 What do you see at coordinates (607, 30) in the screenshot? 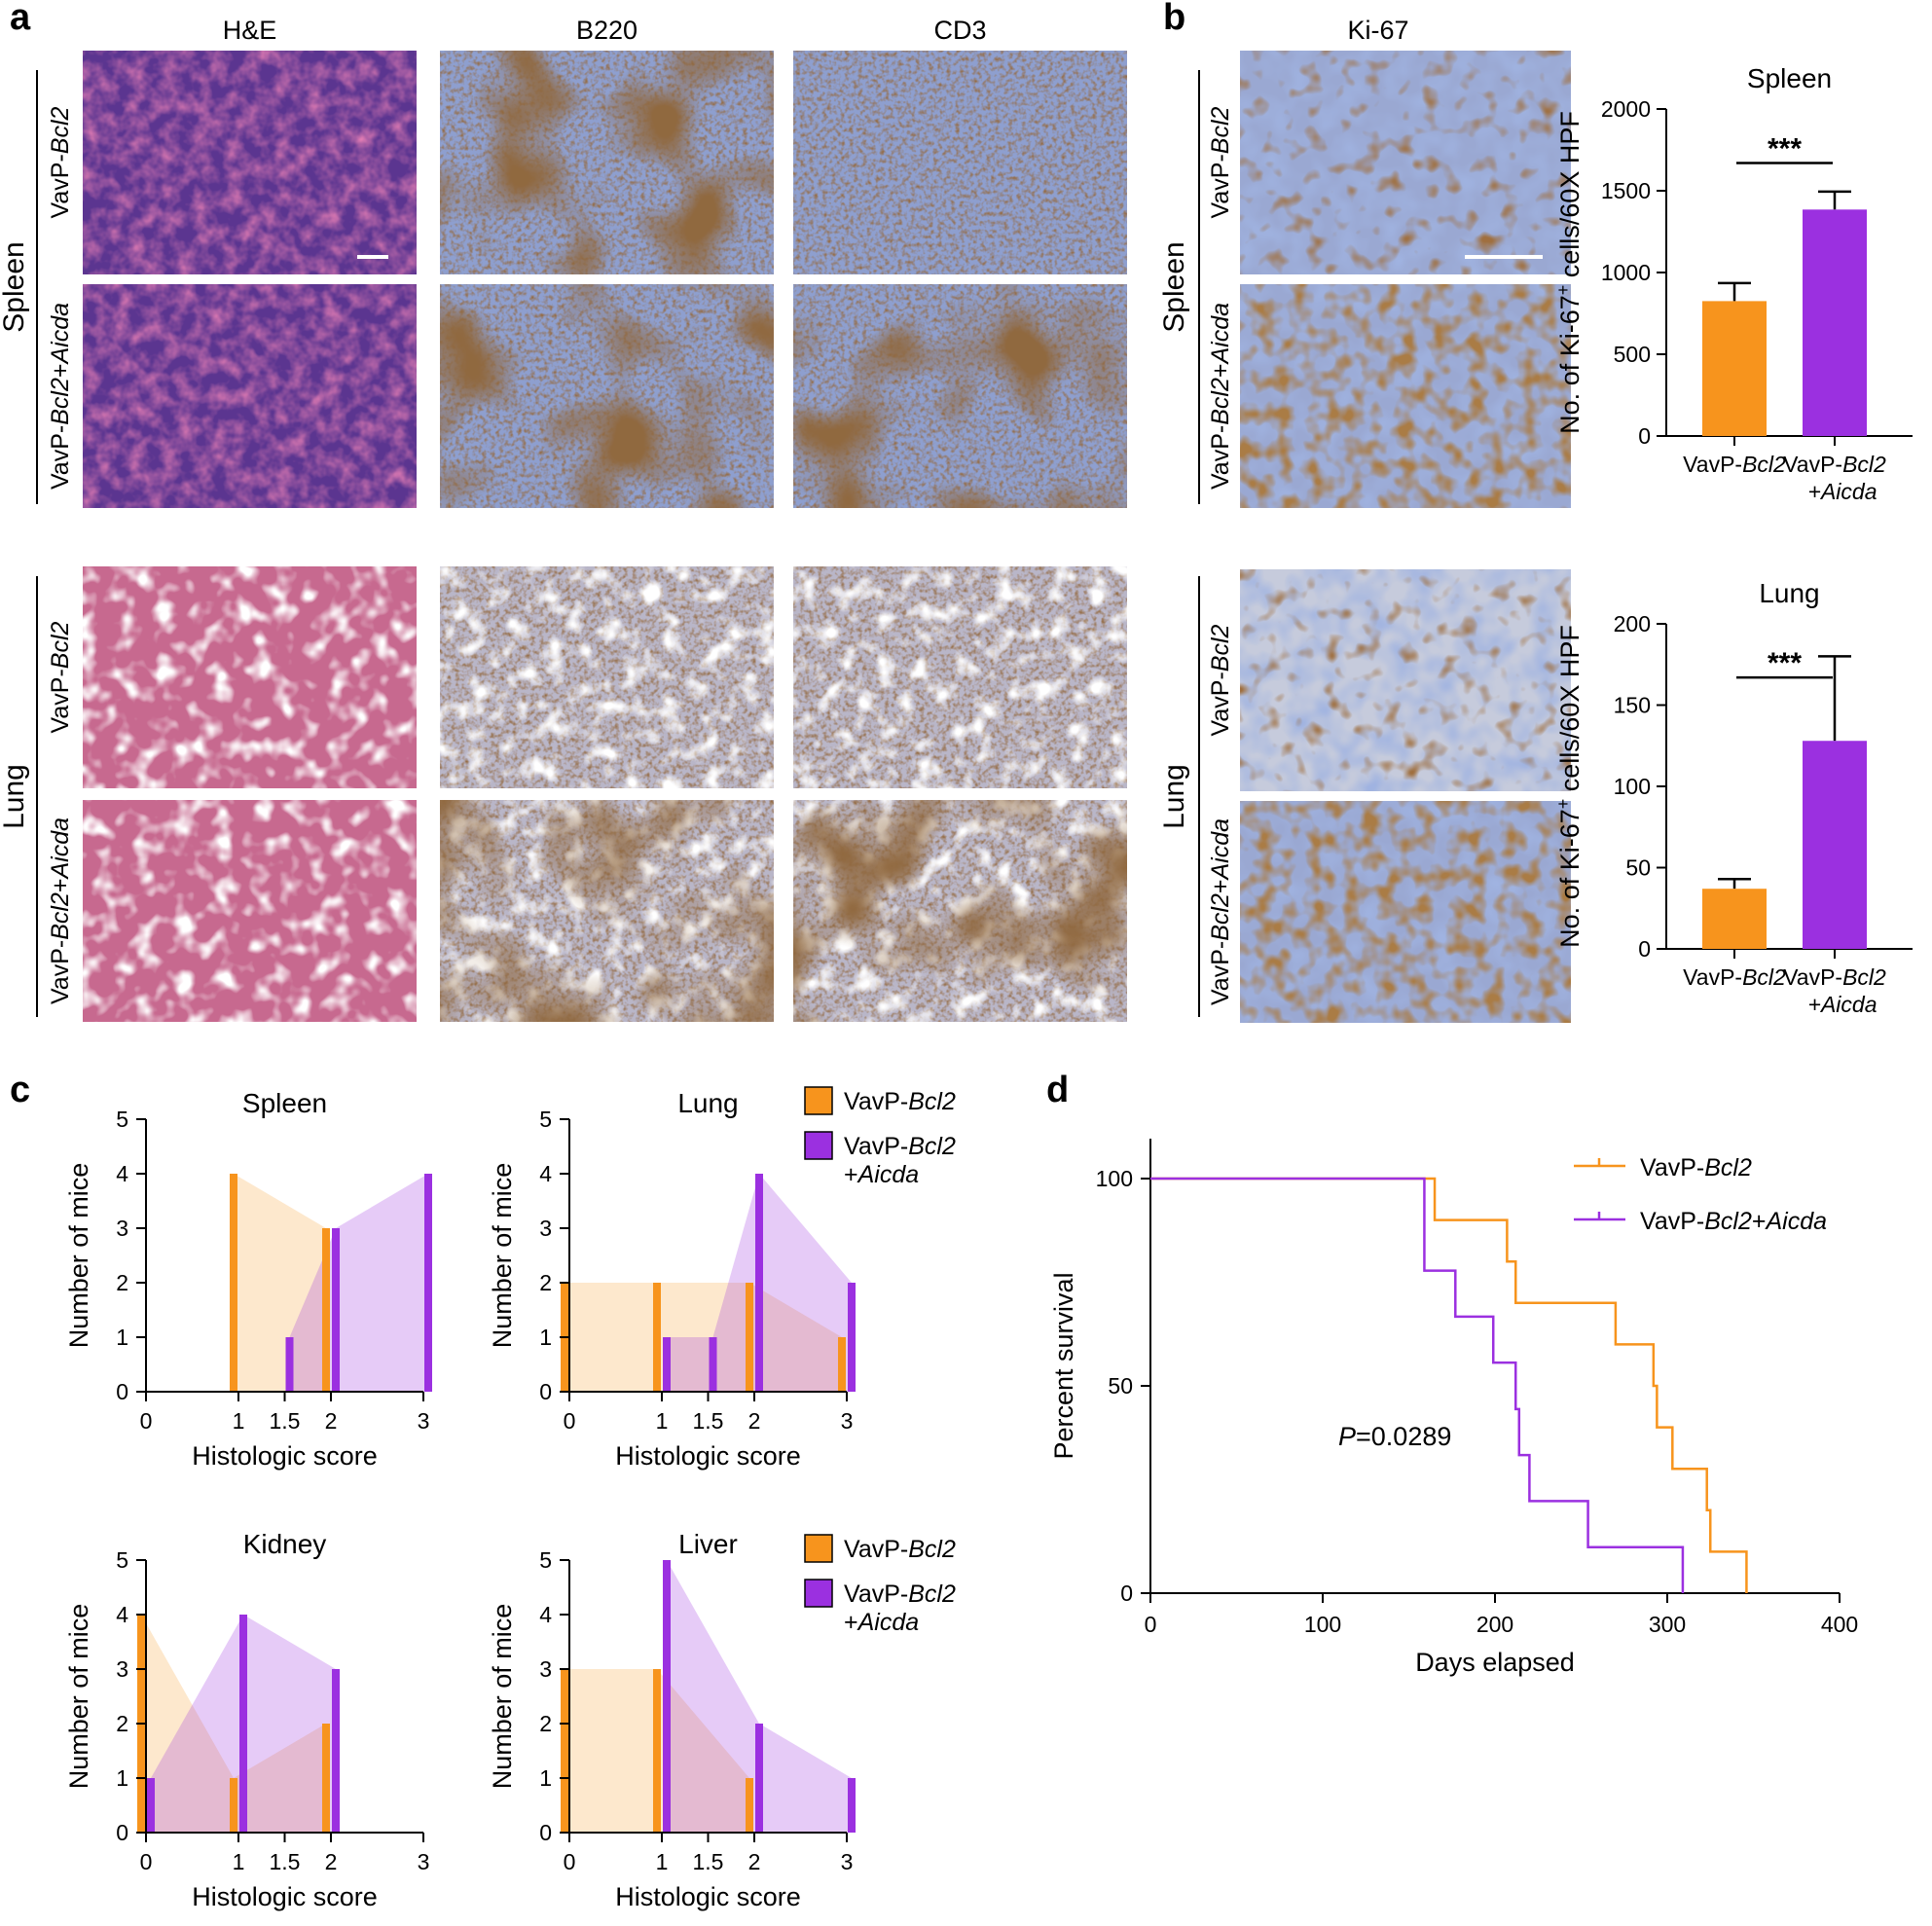
I see `text-span: B220` at bounding box center [607, 30].